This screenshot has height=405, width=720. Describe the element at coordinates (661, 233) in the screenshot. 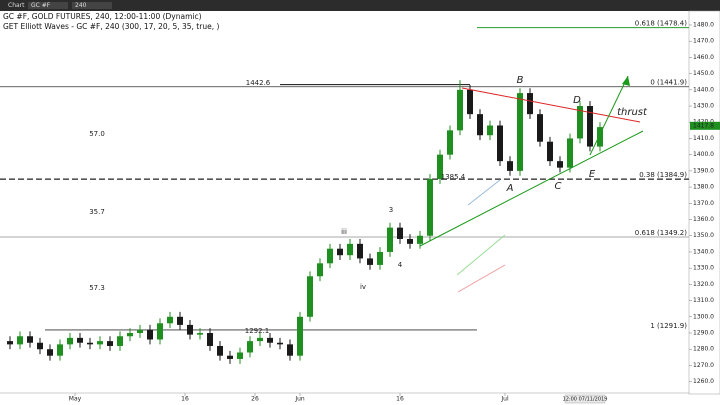

I see `level-label: 0.618 (1349.2)` at that location.